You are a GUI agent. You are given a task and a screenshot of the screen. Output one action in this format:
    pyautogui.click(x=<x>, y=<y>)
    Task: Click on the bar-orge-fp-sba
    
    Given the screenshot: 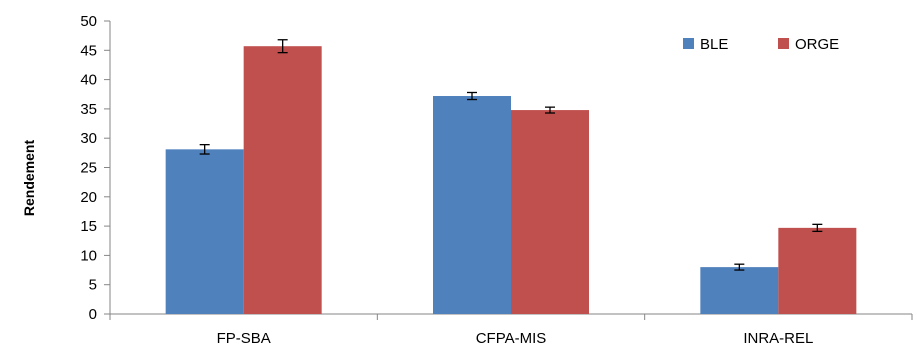 What is the action you would take?
    pyautogui.click(x=282, y=180)
    